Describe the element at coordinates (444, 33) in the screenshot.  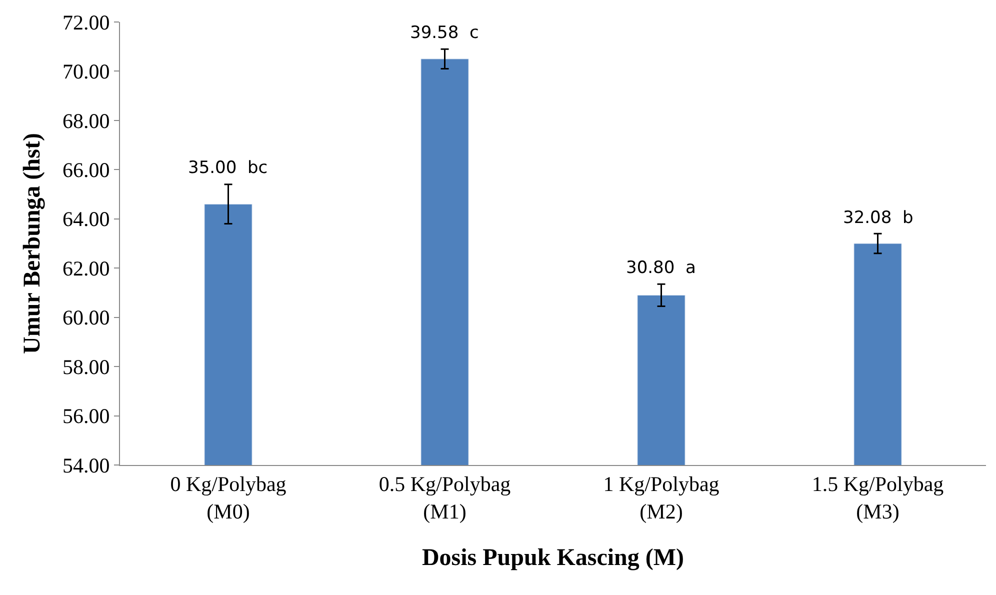
I see `annotation: 39.58 c` at that location.